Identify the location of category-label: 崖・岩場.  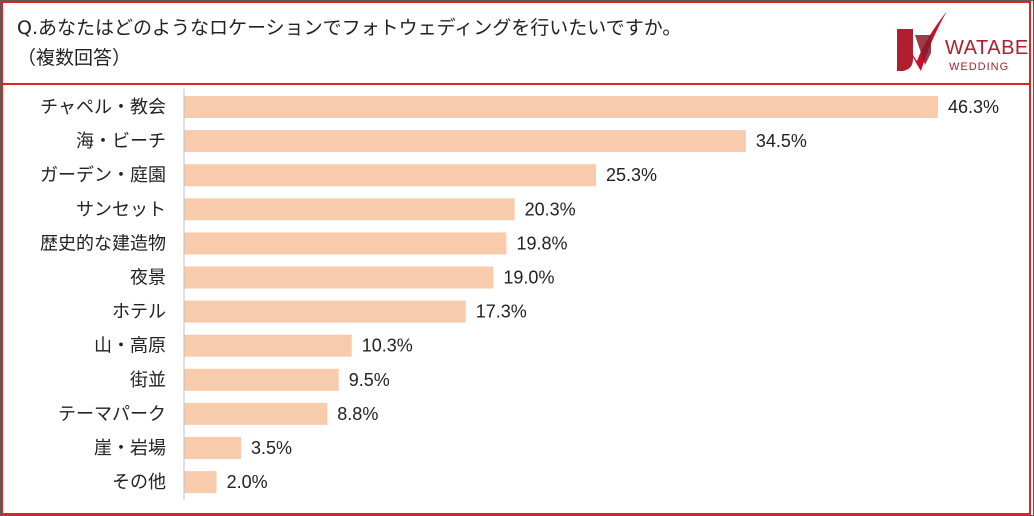
(130, 448).